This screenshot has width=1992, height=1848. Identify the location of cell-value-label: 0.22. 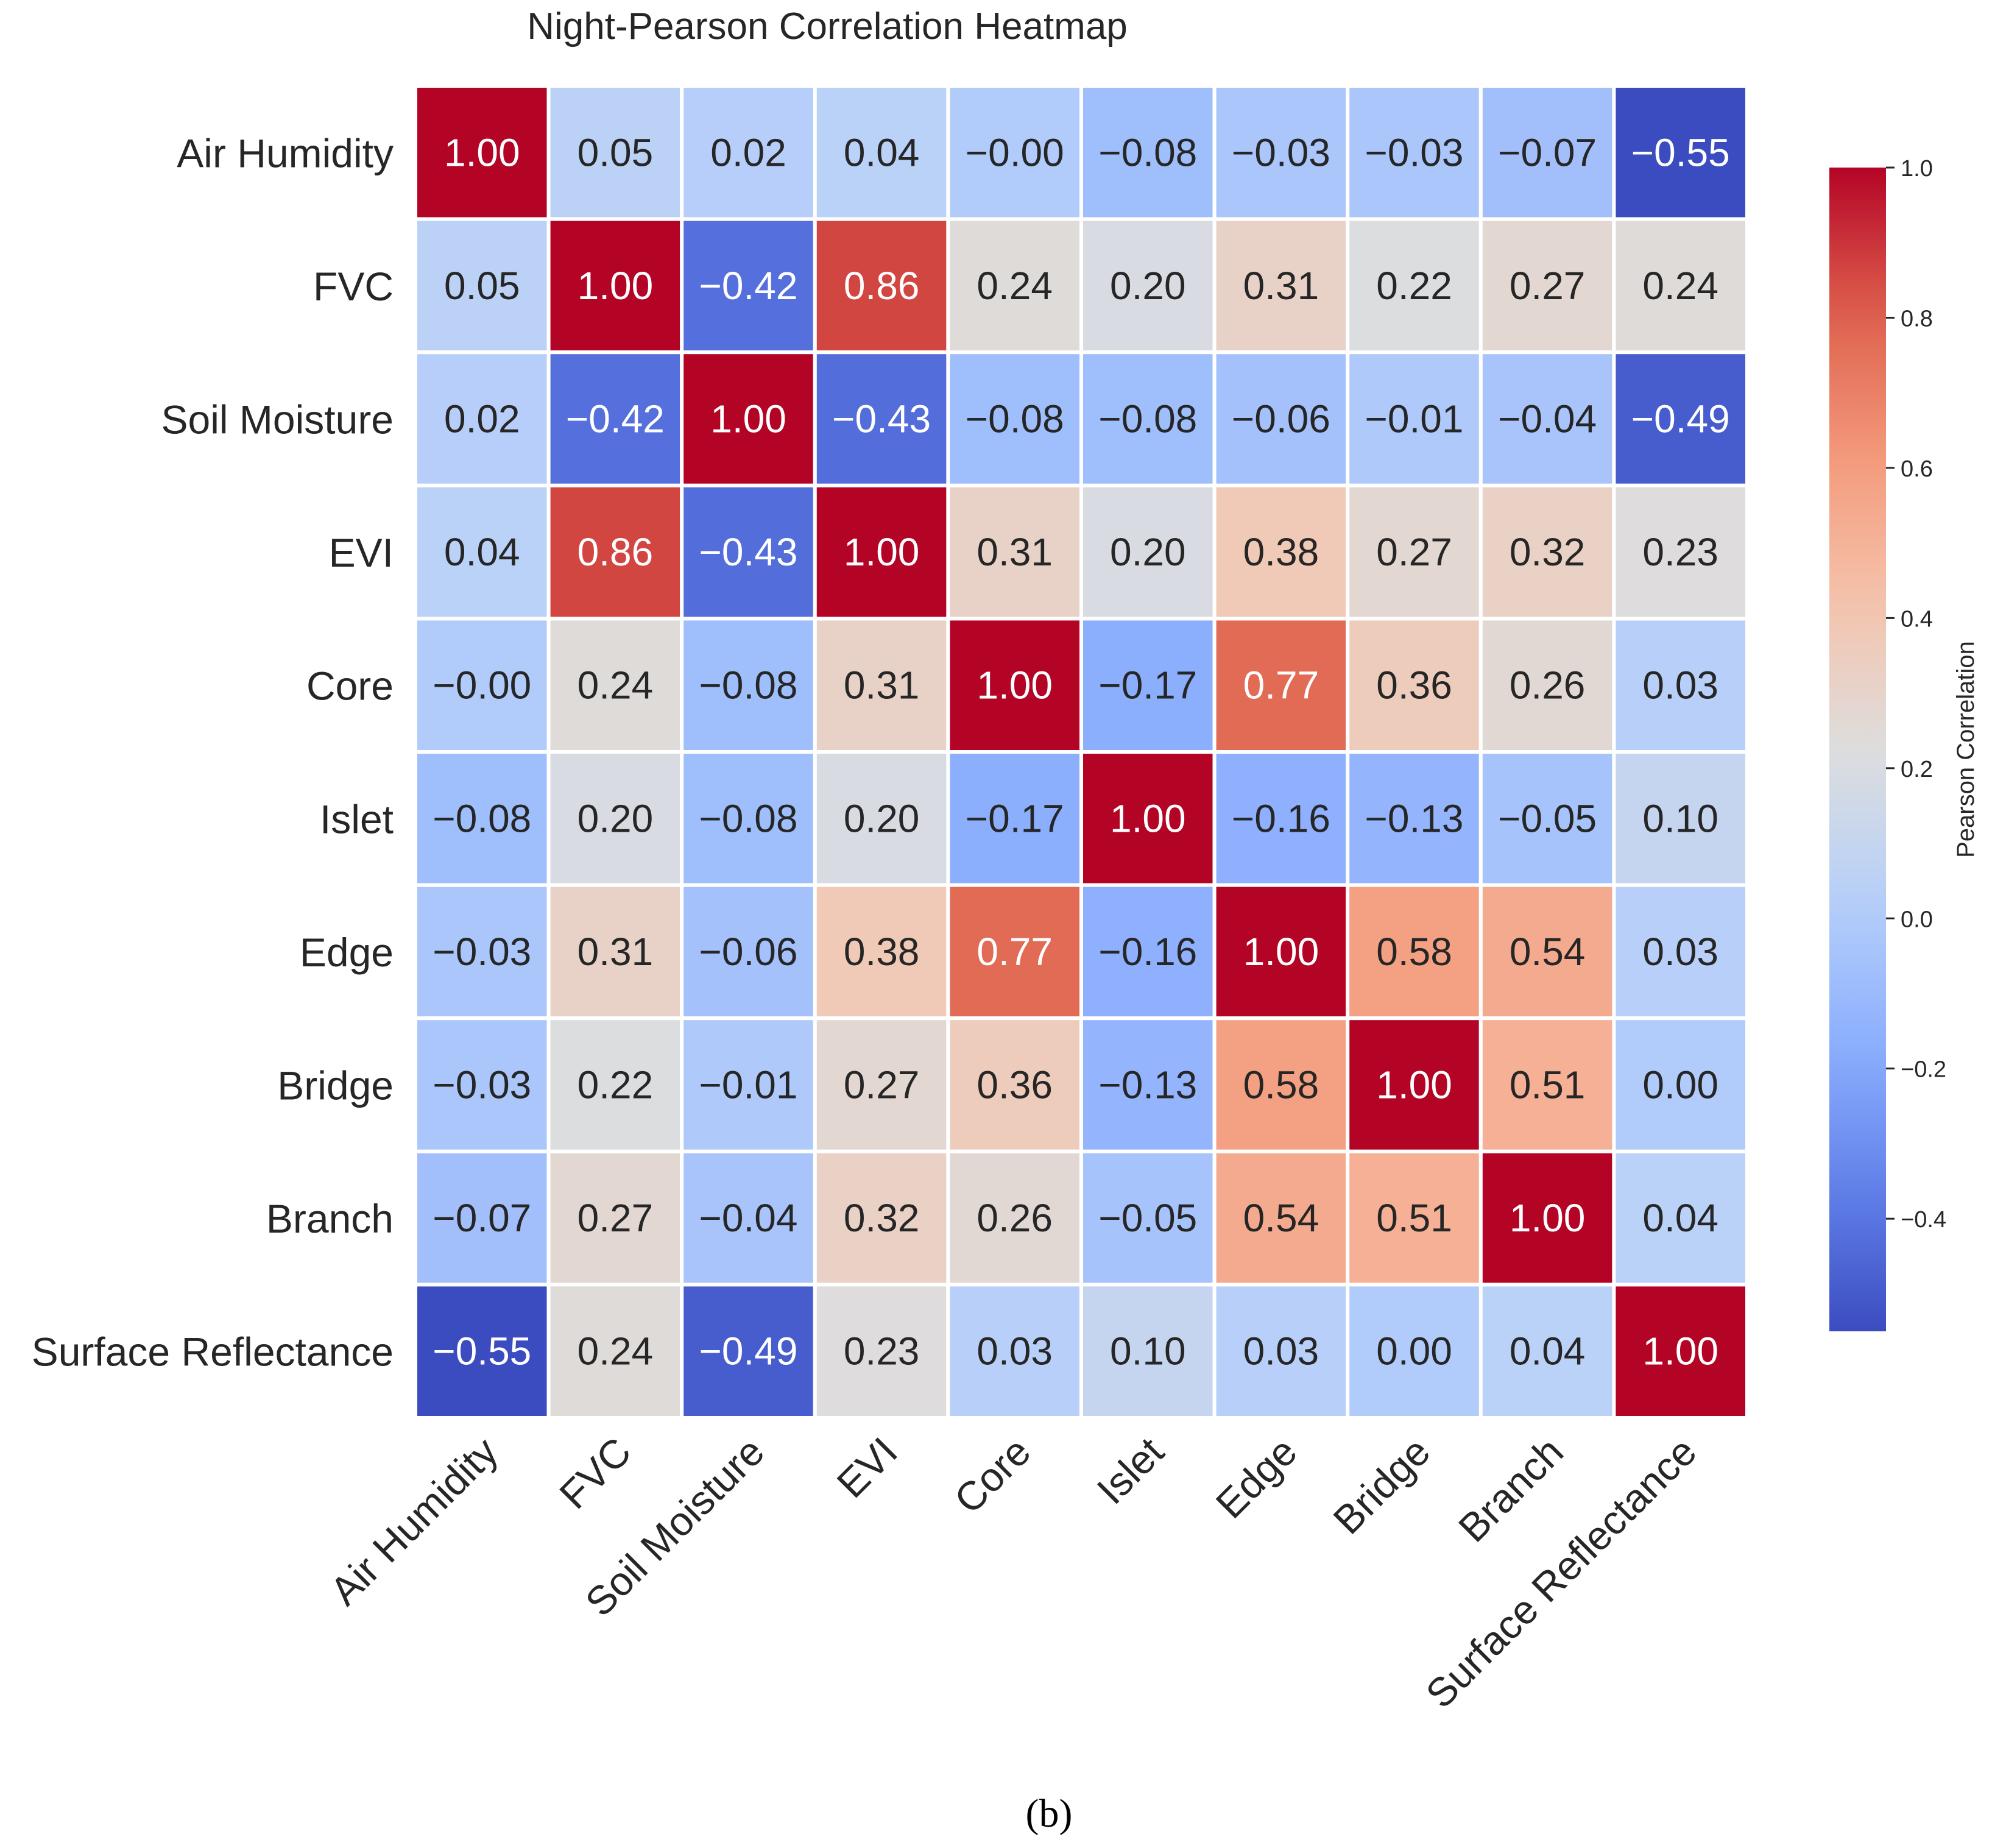
(615, 1085).